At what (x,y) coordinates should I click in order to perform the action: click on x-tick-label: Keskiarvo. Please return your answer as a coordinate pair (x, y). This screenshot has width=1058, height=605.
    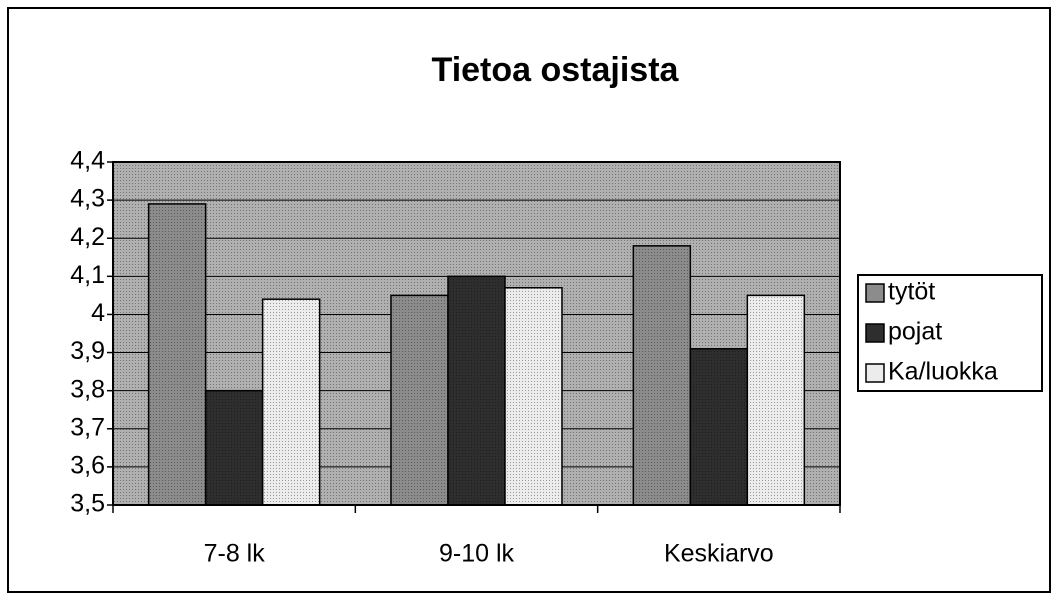
    Looking at the image, I should click on (719, 554).